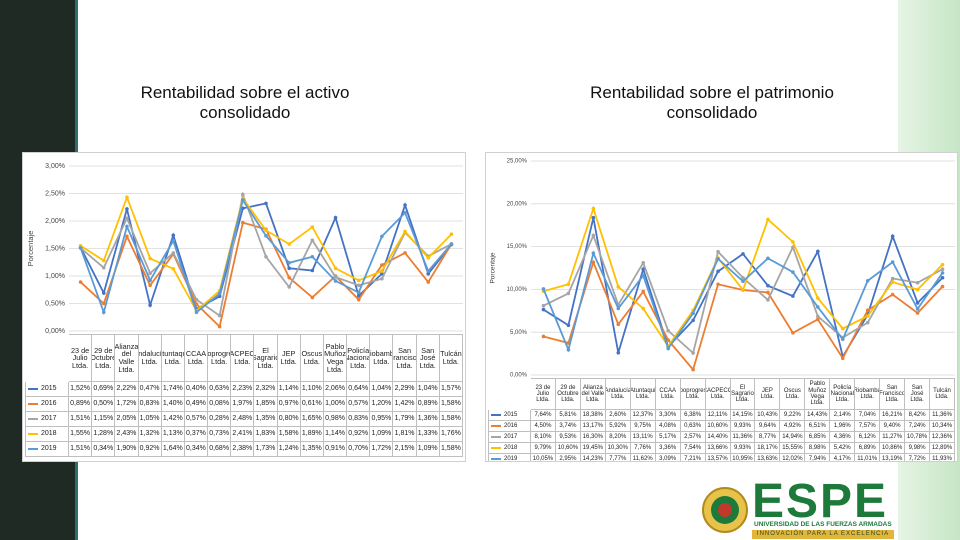  Describe the element at coordinates (820, 501) in the screenshot. I see `logo-name: ESPE` at that location.